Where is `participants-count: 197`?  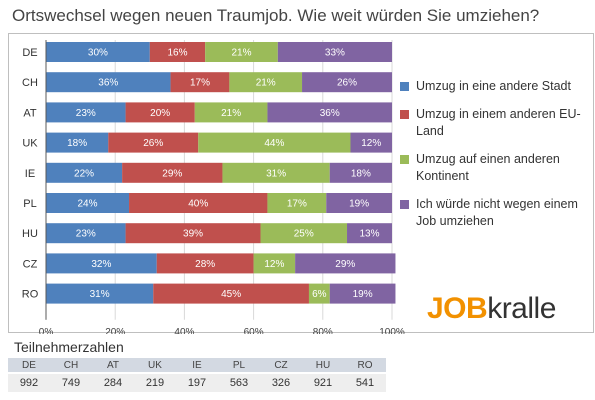
participants-count: 197 is located at coordinates (197, 382).